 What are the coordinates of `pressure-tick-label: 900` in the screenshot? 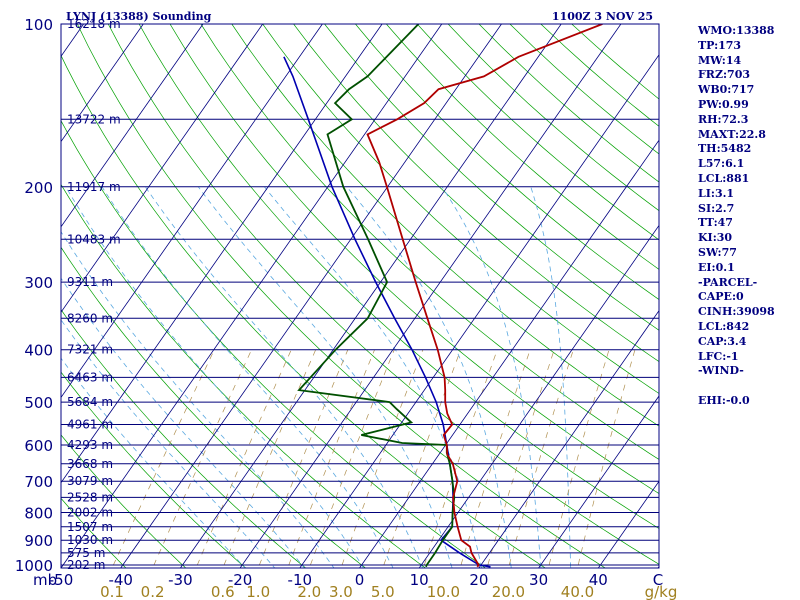 It's located at (38, 541).